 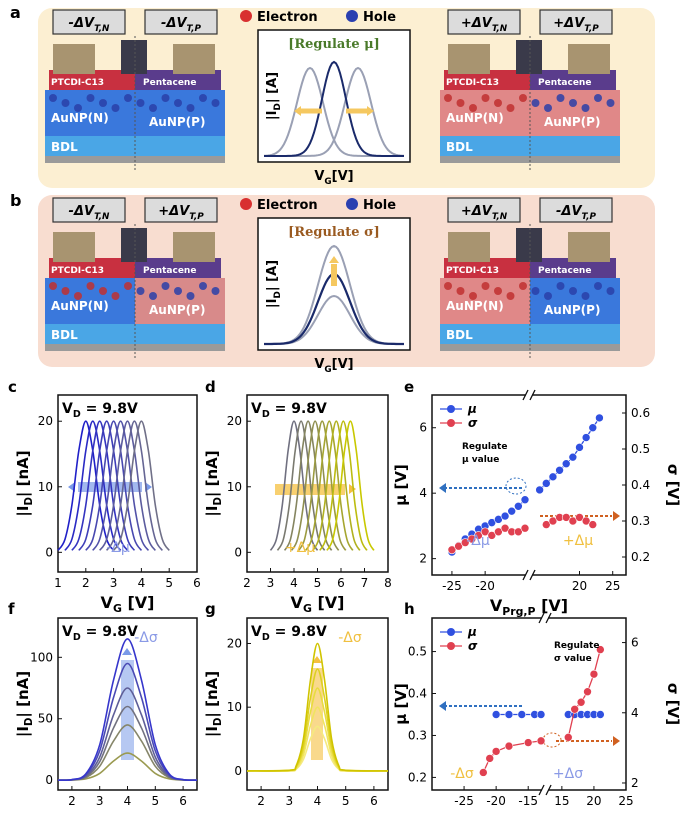 I want to click on legend-label: Hole, so click(x=379, y=205).